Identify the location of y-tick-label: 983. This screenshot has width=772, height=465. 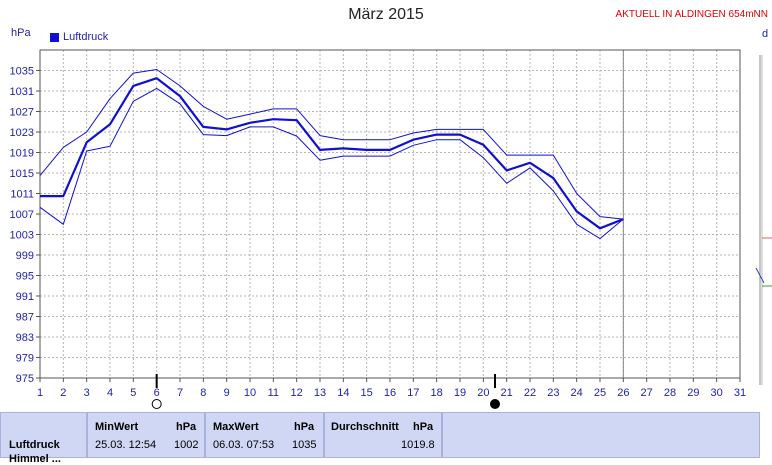
(25, 338).